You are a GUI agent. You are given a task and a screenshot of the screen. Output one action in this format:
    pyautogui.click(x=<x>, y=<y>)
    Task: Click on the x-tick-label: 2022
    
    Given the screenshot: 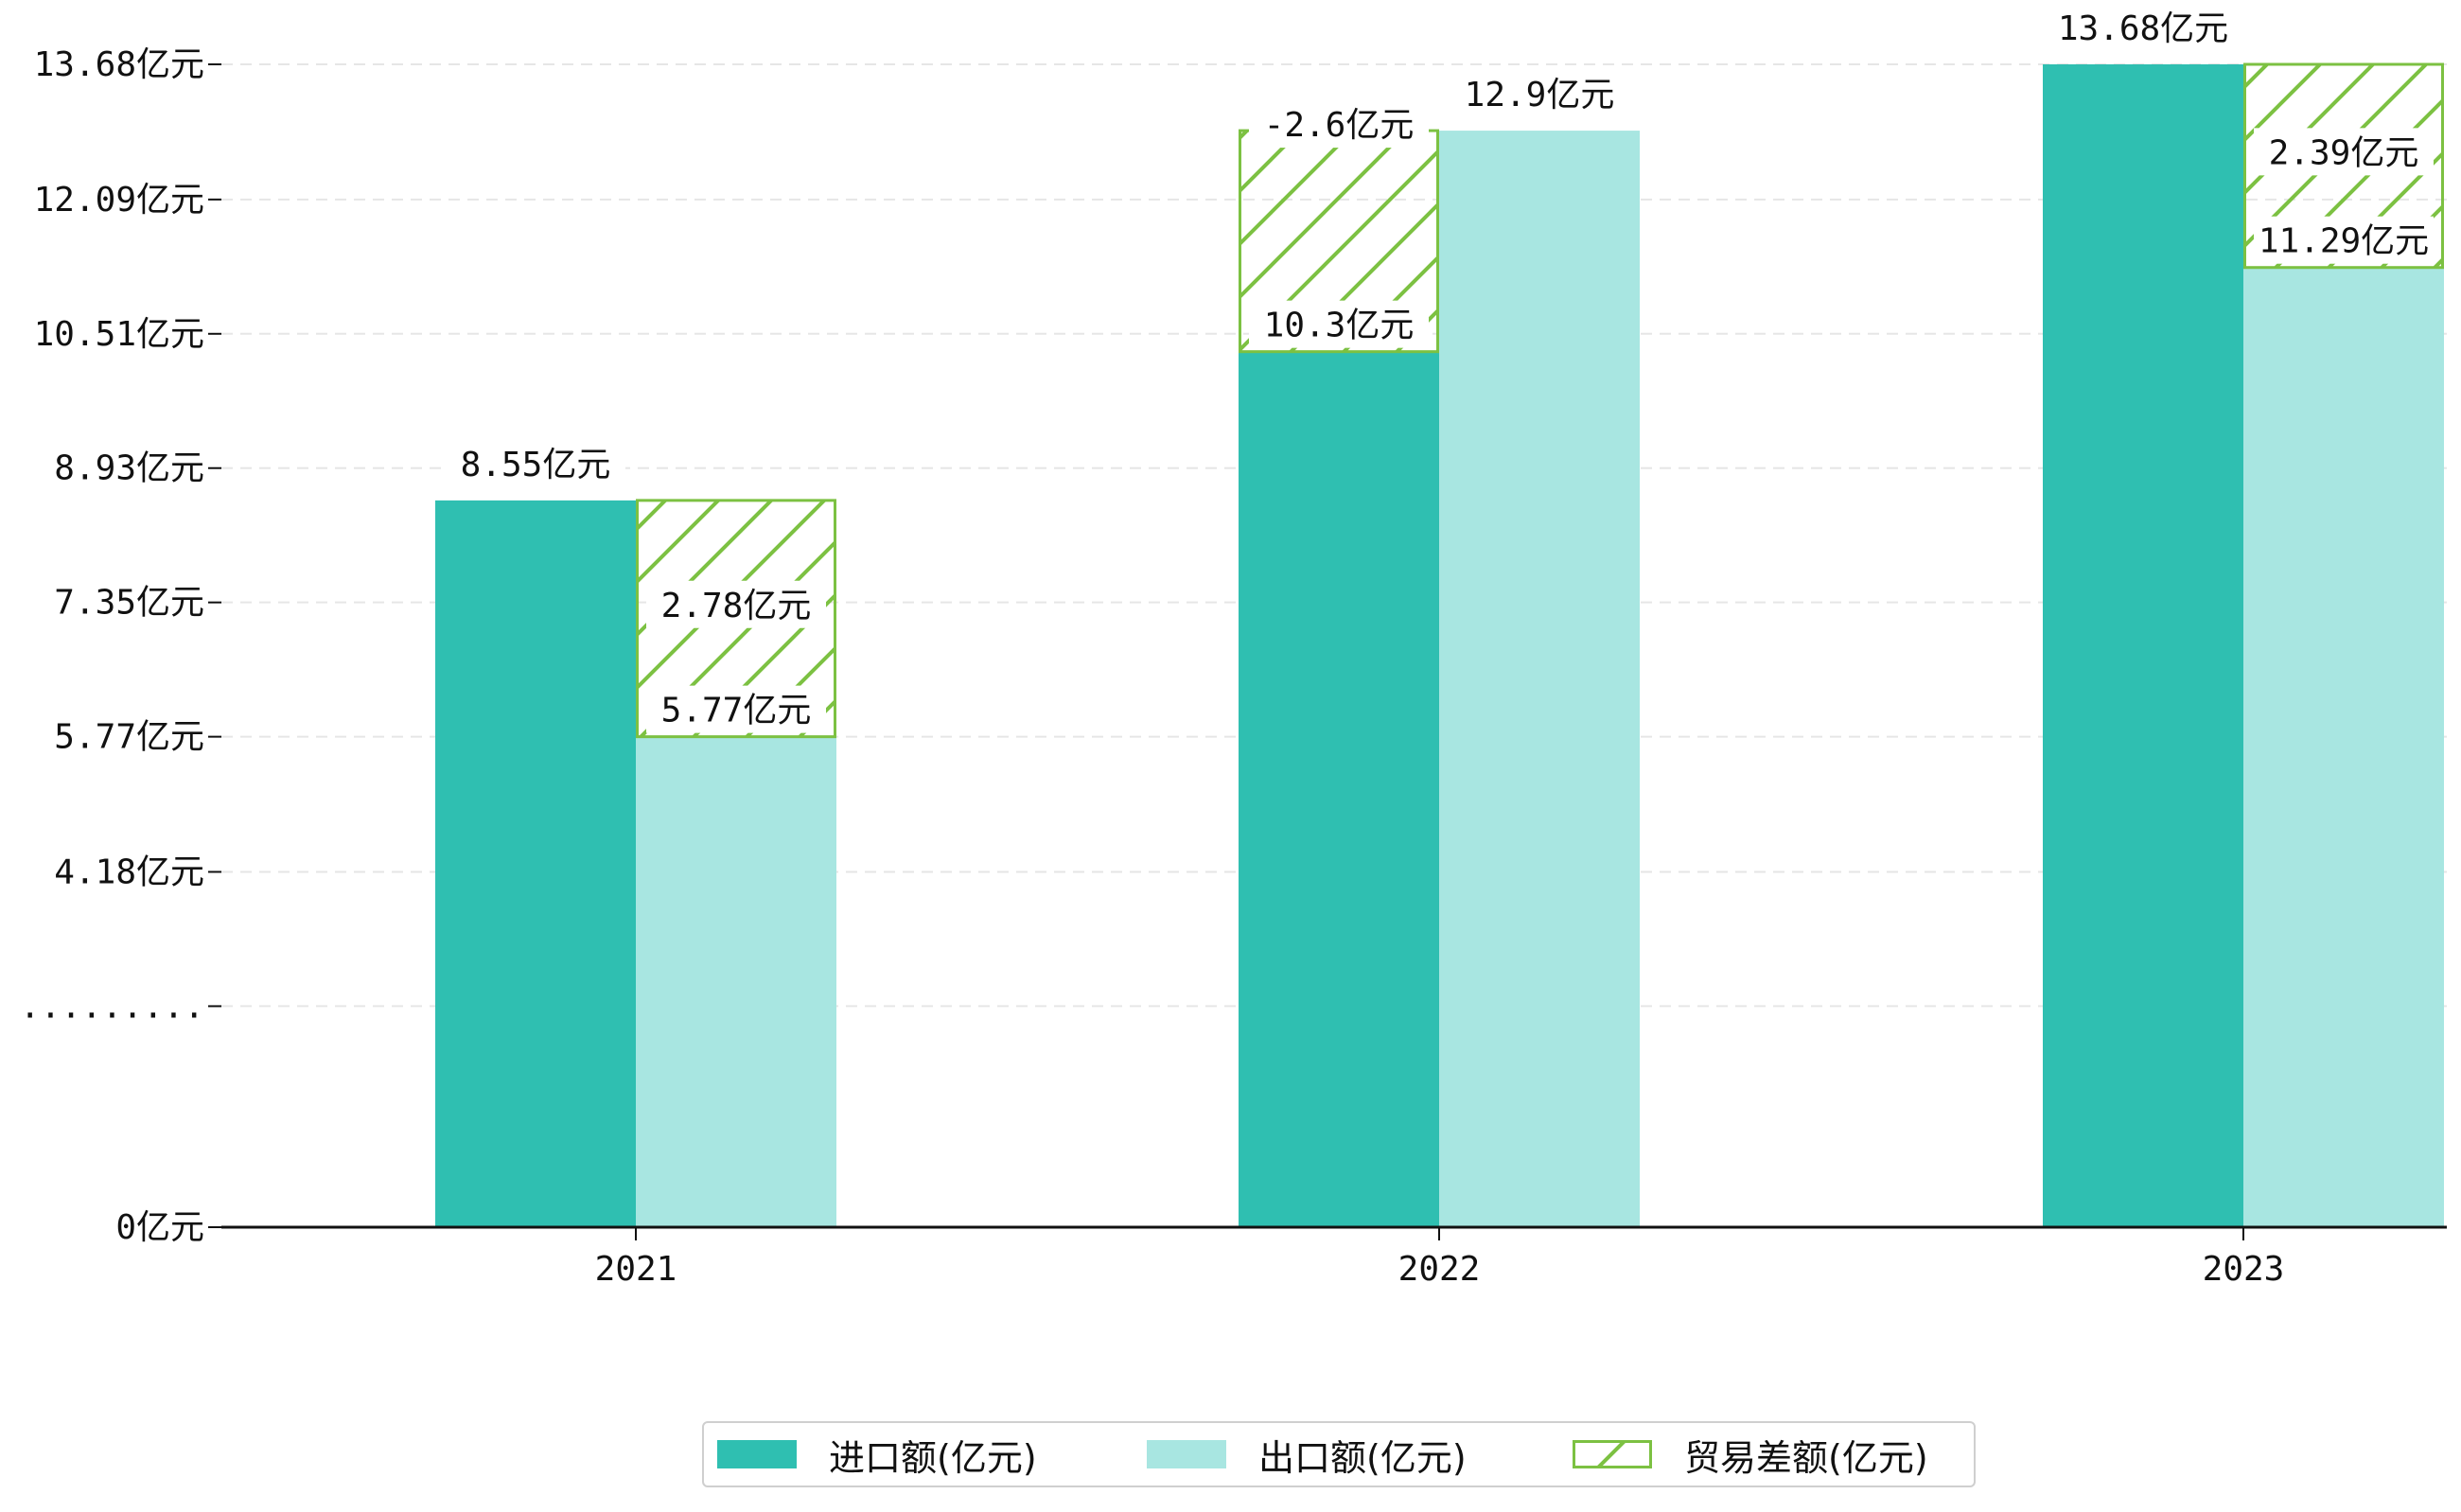 What is the action you would take?
    pyautogui.click(x=1439, y=1269)
    